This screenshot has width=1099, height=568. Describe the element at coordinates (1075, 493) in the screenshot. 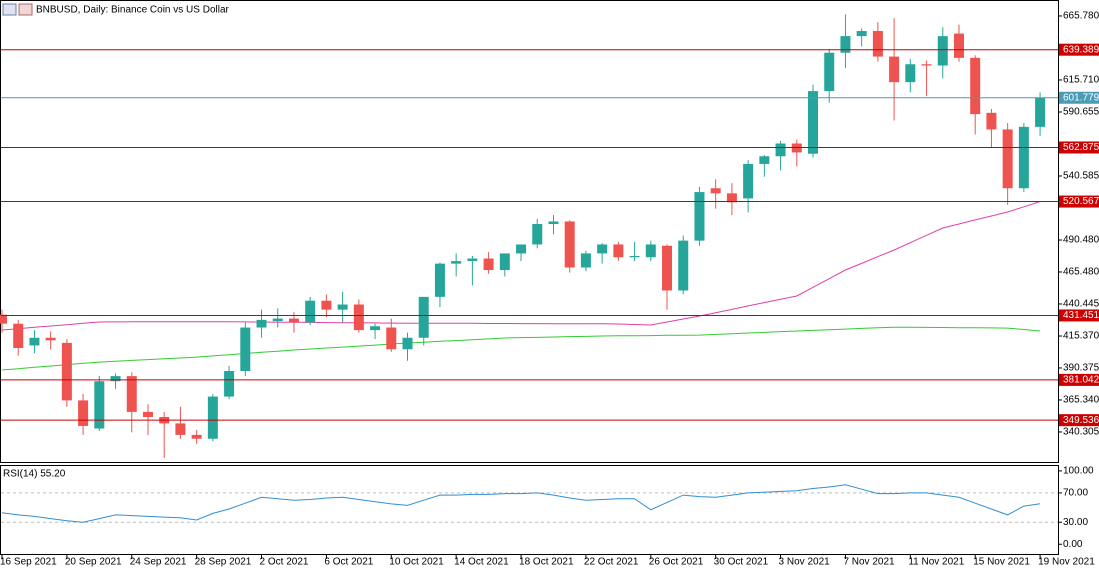

I see `y-tick-label: 70.00` at that location.